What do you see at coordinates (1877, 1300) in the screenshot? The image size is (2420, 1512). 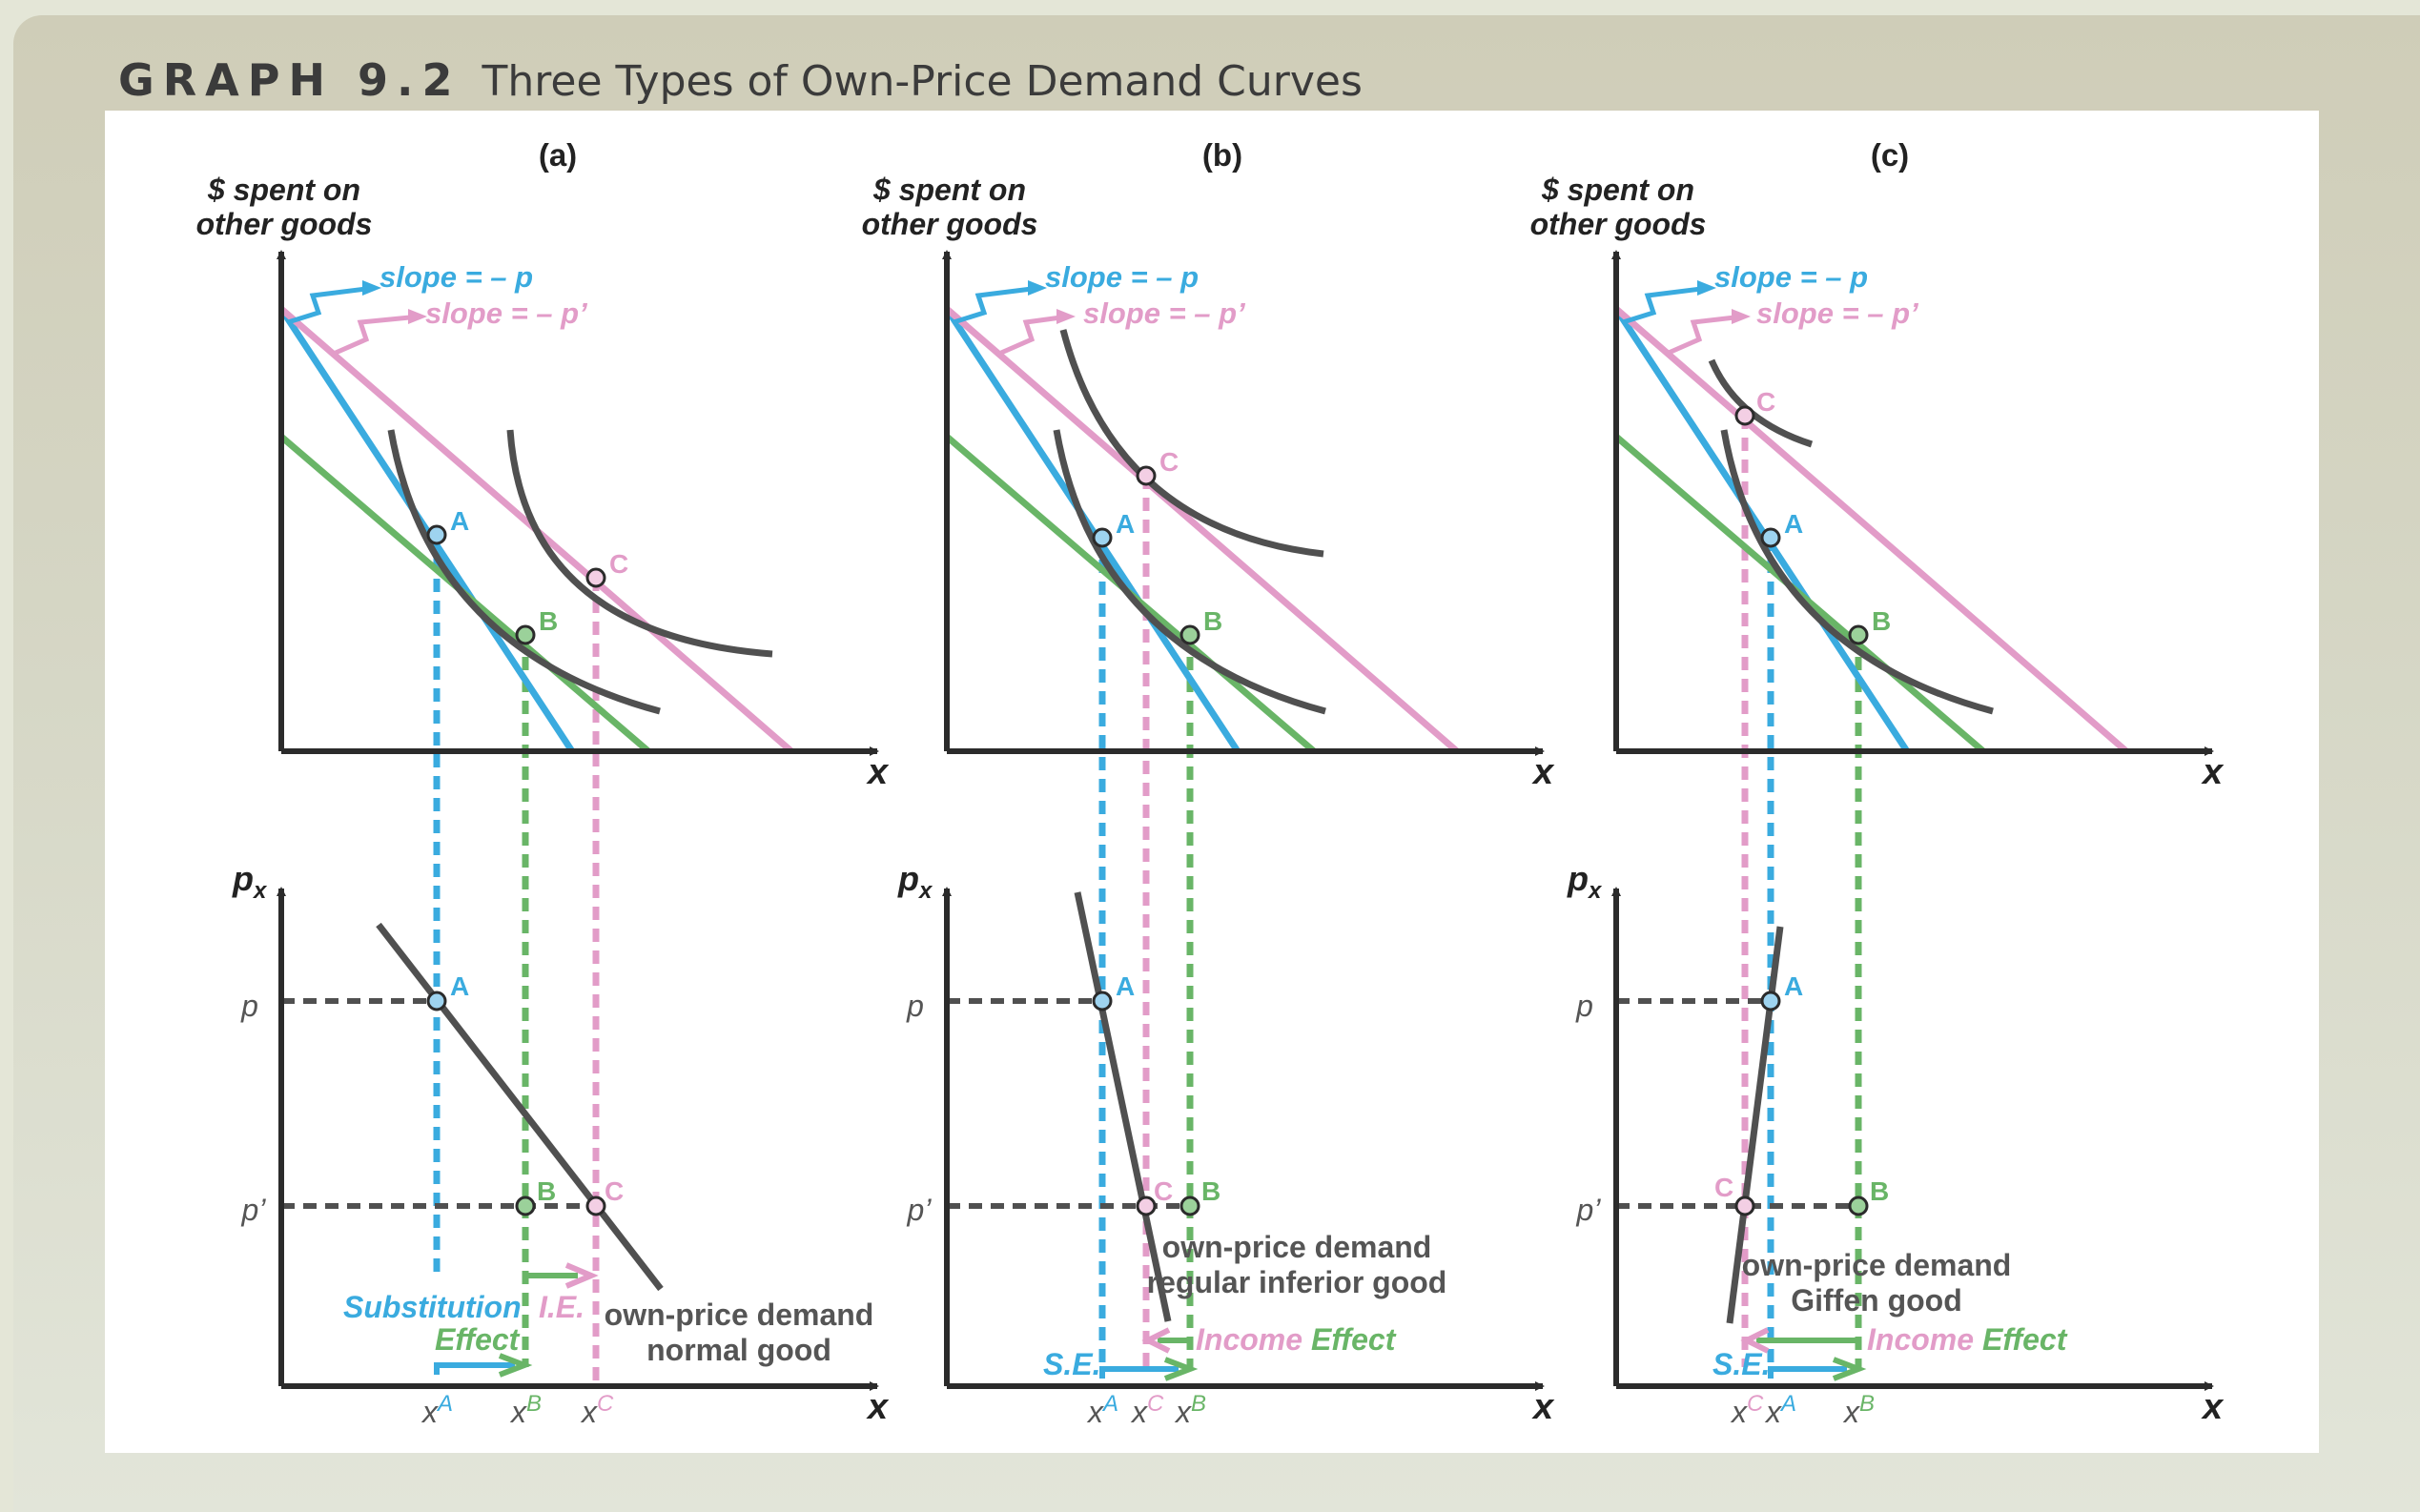 I see `panel-c-demand-label-line2: Giffen good` at bounding box center [1877, 1300].